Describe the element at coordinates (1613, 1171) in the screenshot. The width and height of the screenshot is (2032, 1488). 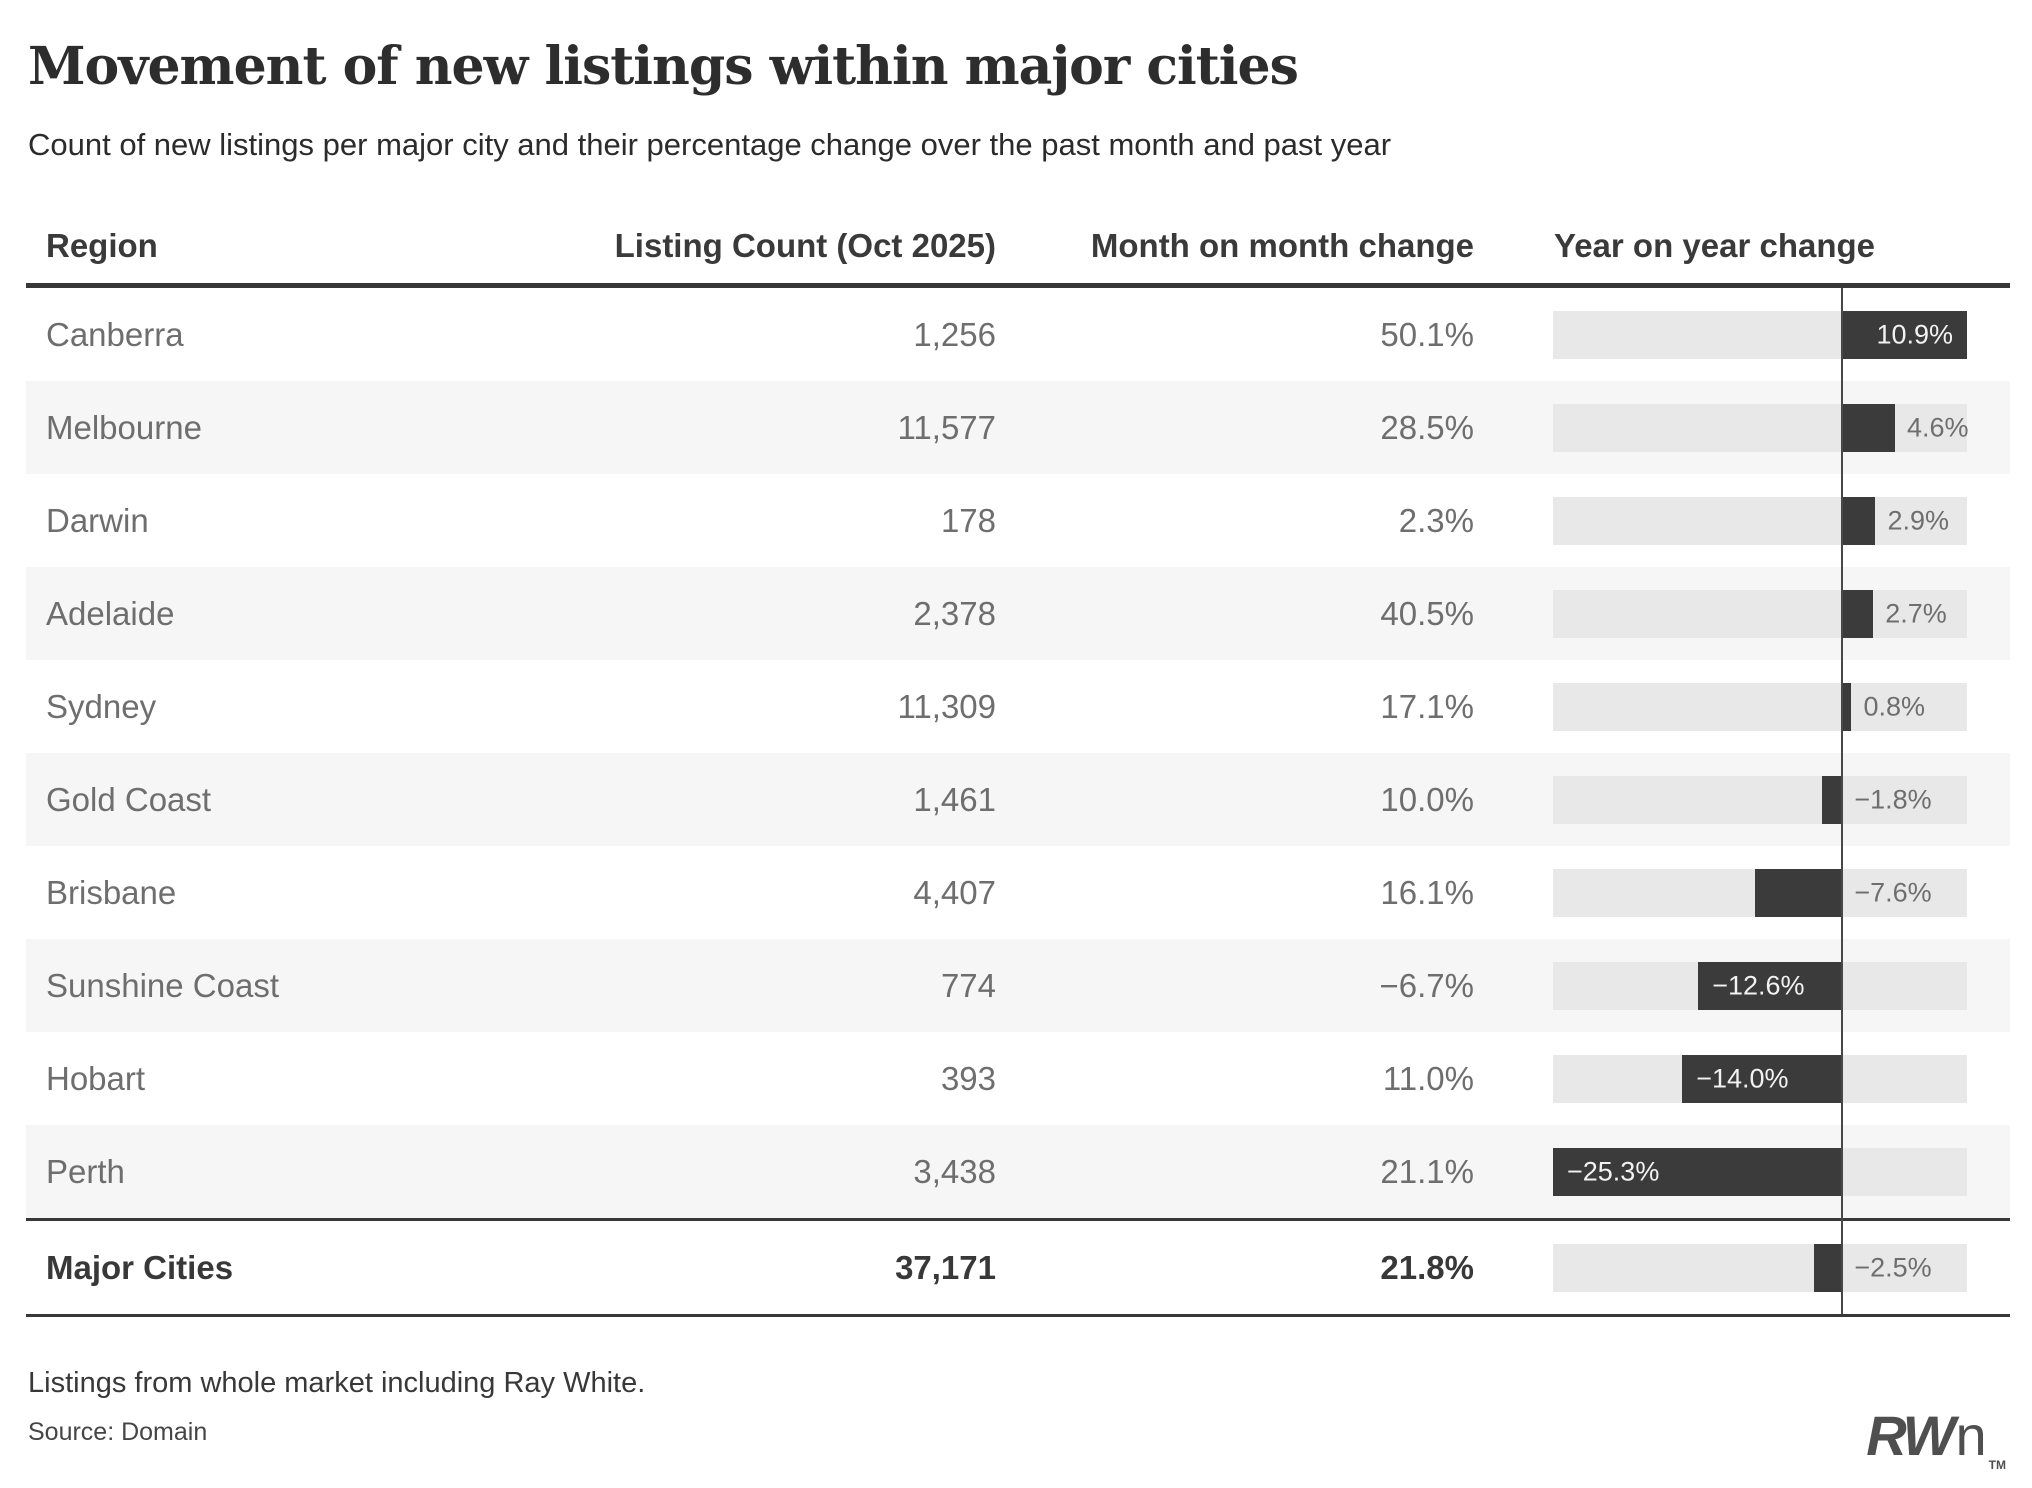
I see `yoy-bar-label: −25.3%` at that location.